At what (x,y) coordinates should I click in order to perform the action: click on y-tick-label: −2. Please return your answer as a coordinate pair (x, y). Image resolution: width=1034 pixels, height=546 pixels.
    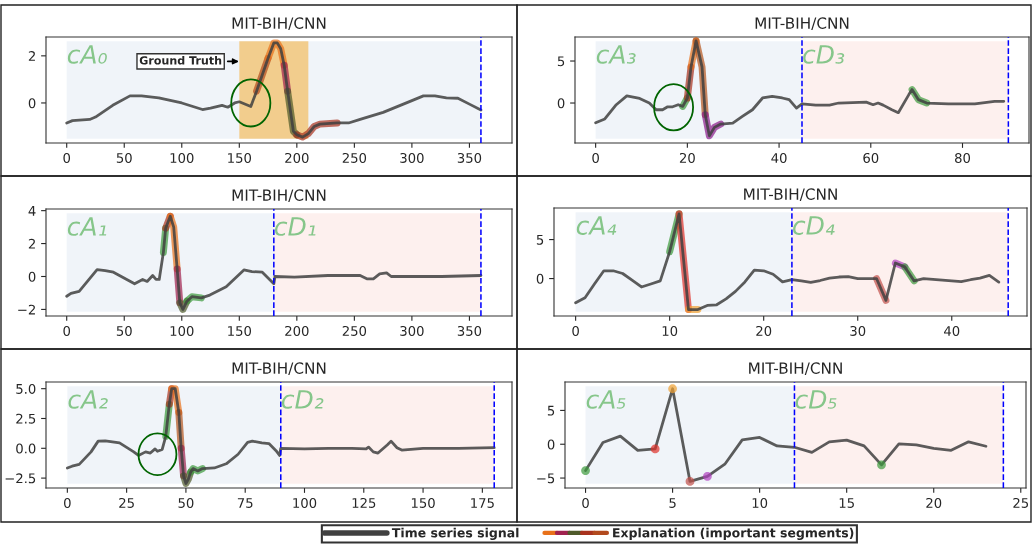
    Looking at the image, I should click on (26, 309).